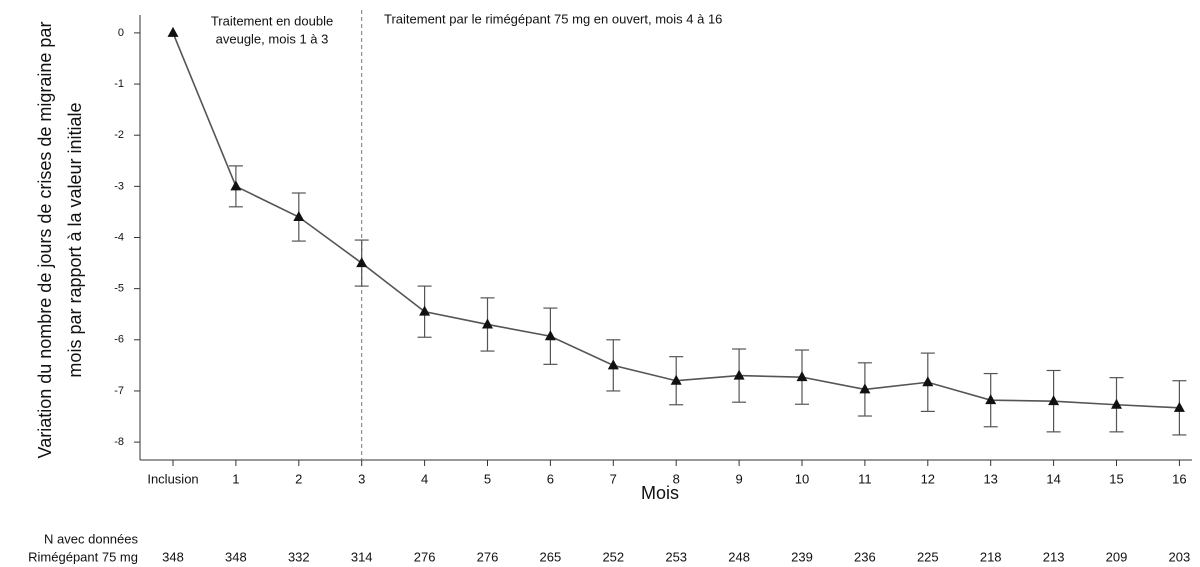  Describe the element at coordinates (235, 478) in the screenshot. I see `x-tick-label: 1` at that location.